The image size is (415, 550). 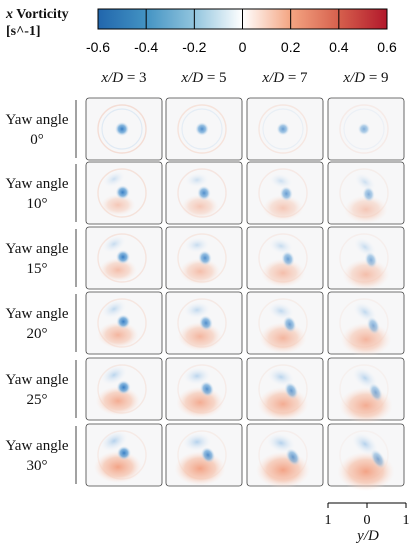 I want to click on colorbar-tick-label: -0.6, so click(x=98, y=47).